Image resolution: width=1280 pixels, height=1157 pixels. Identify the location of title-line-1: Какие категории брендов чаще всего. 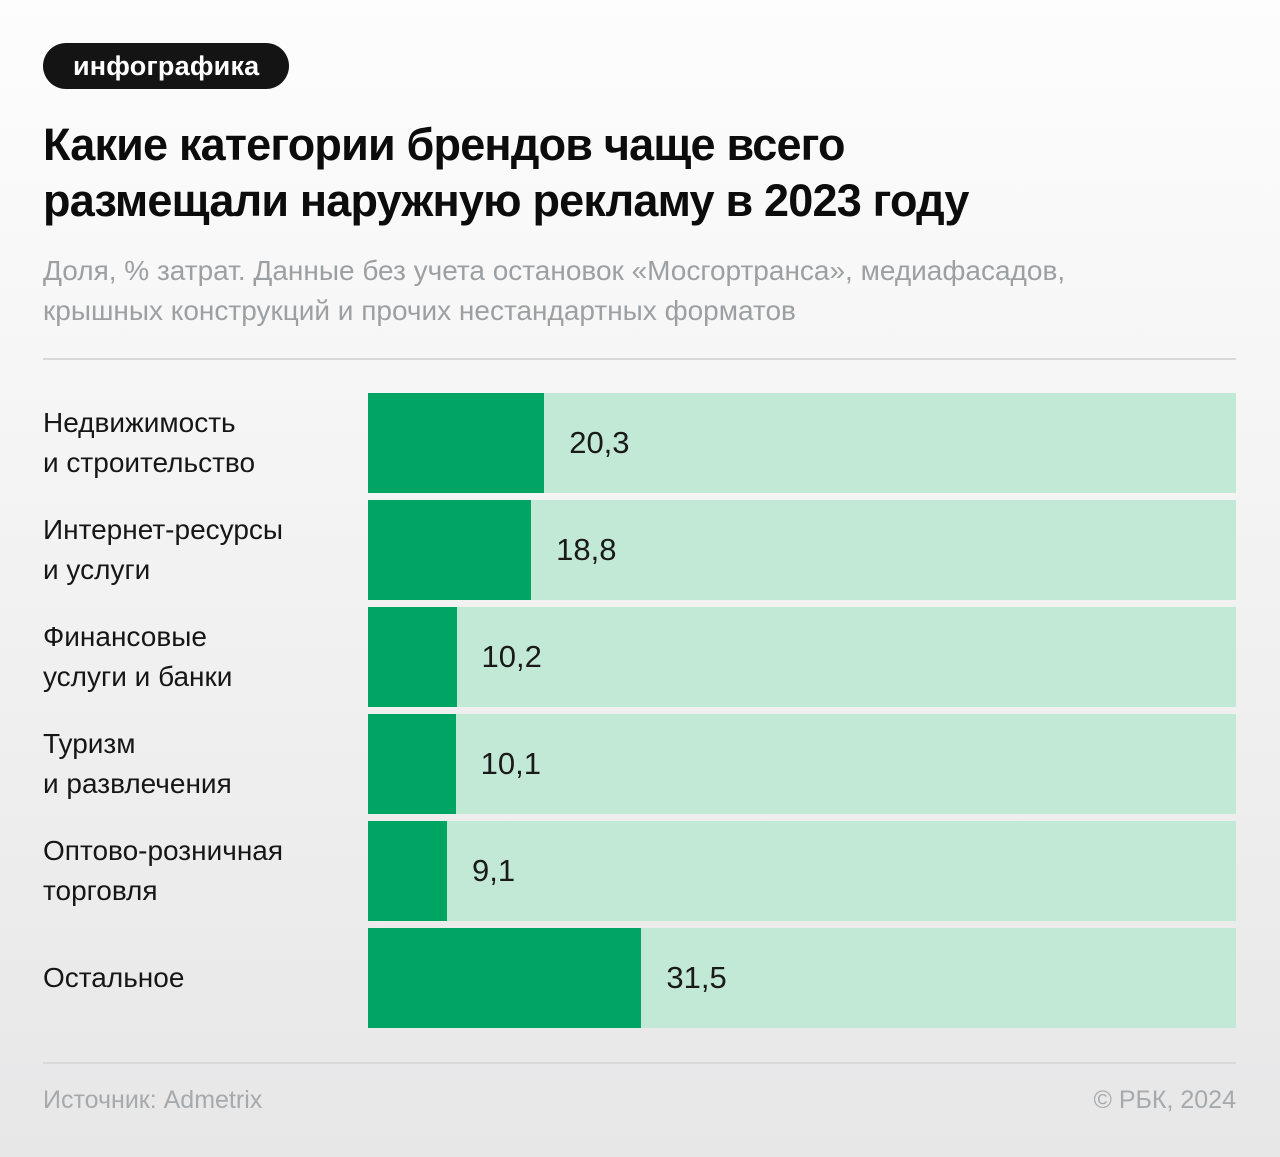
(444, 144).